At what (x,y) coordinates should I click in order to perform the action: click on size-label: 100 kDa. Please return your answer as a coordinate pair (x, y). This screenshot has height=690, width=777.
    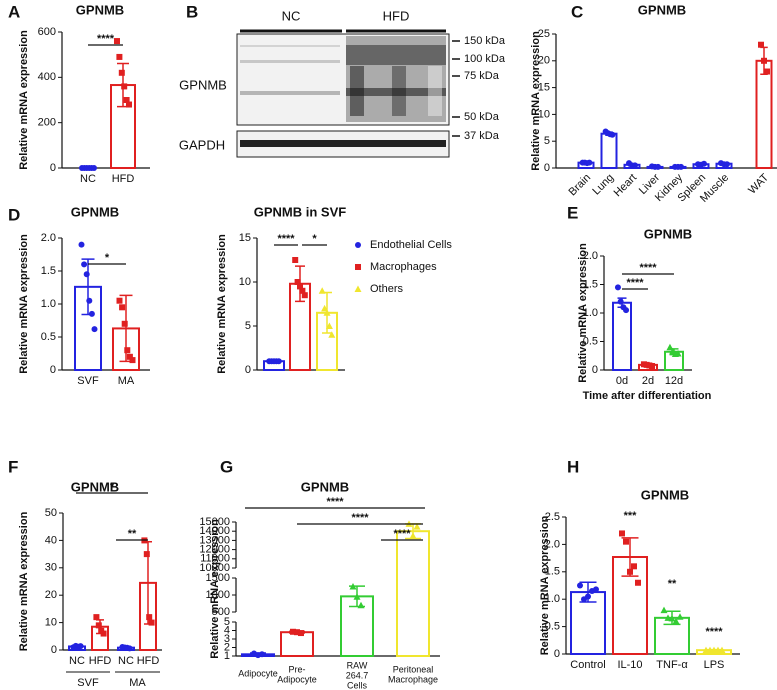
    Looking at the image, I should click on (485, 59).